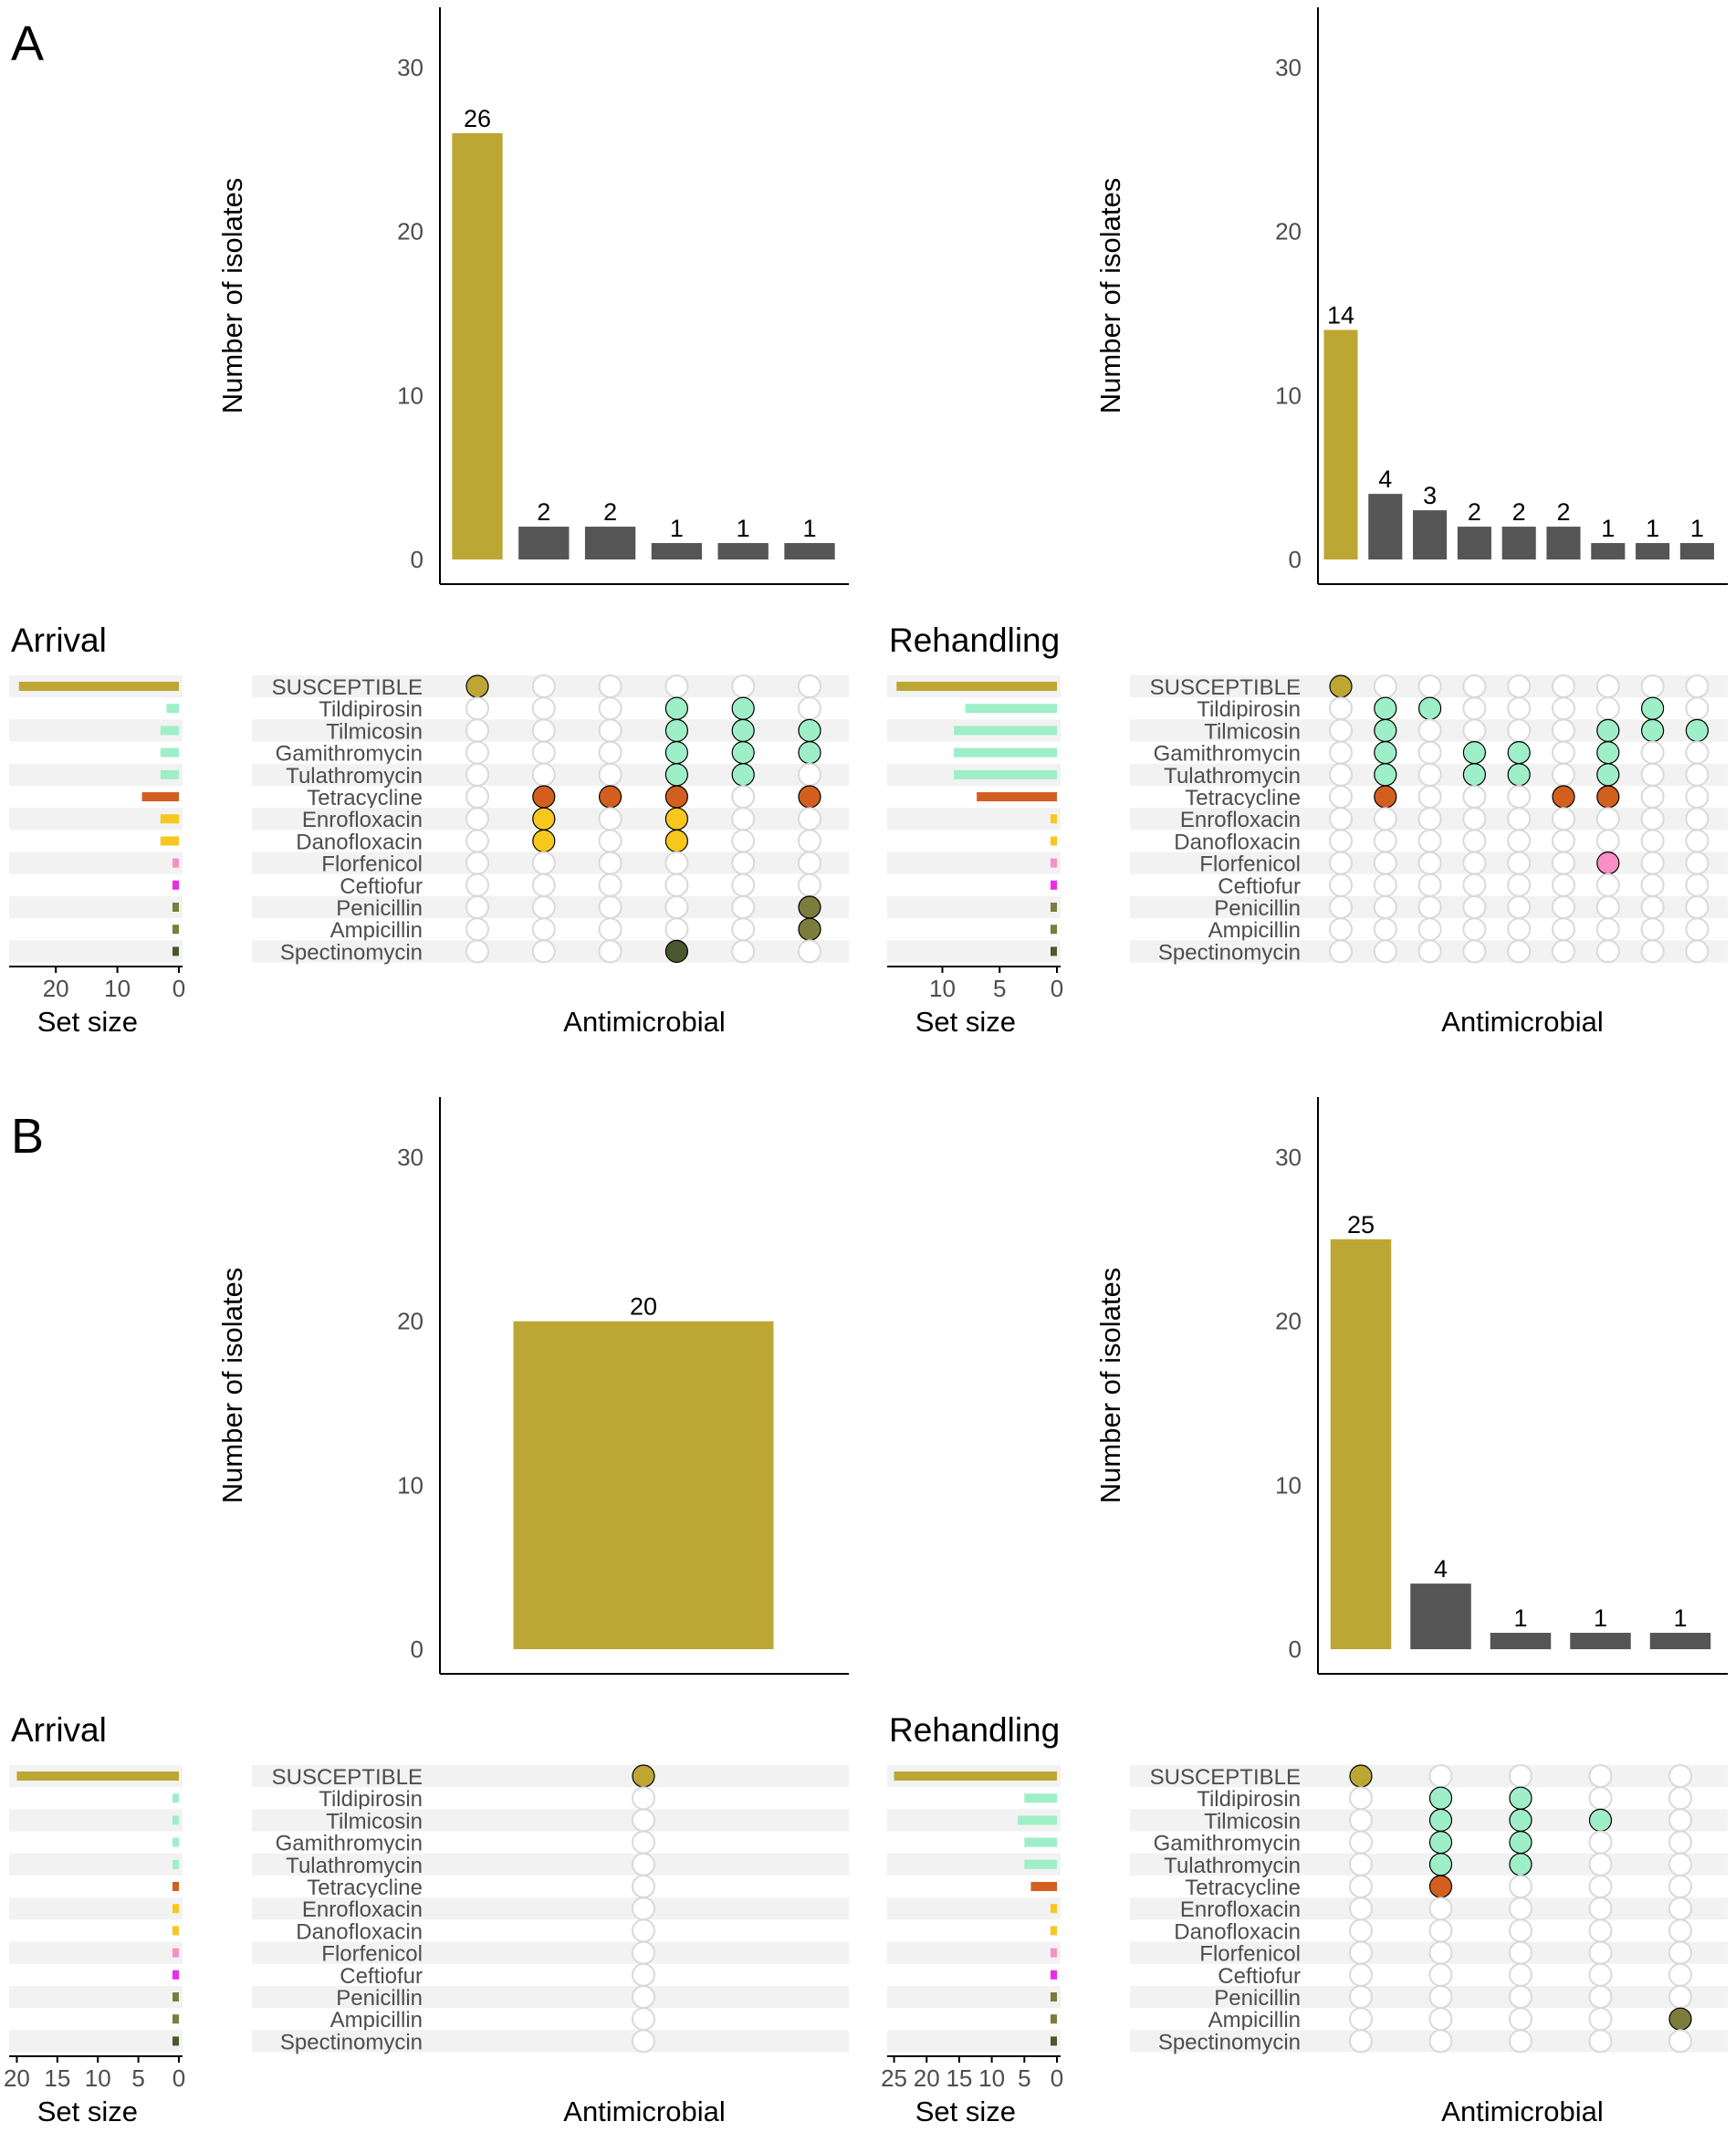  What do you see at coordinates (96, 819) in the screenshot?
I see `set-size-row-band` at bounding box center [96, 819].